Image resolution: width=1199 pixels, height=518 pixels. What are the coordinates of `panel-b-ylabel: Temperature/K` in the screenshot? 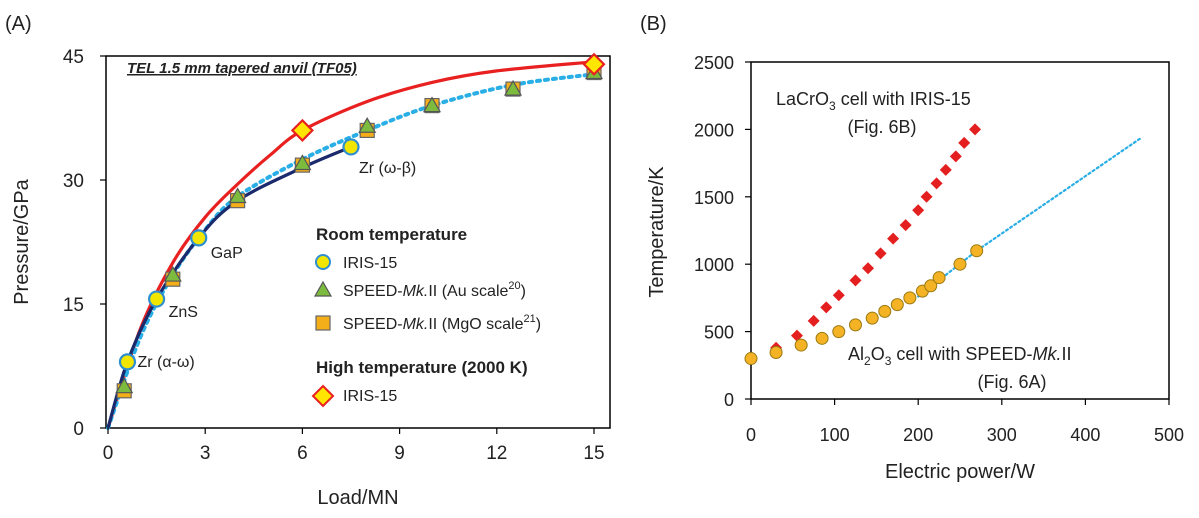 It's located at (657, 232).